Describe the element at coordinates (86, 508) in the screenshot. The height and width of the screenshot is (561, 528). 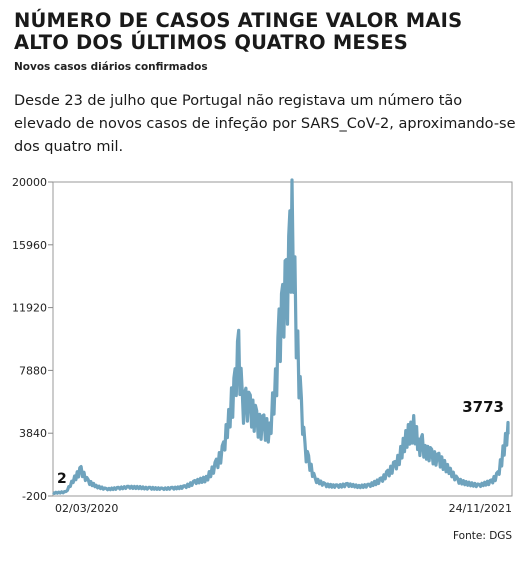
I see `x-start-label: 02/03/2020` at that location.